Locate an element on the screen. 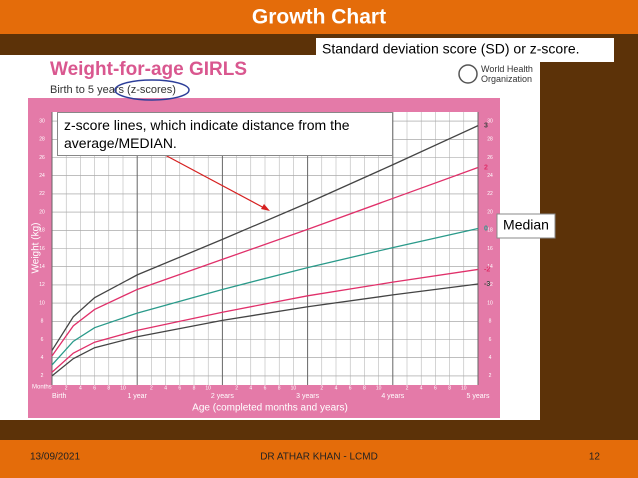  x-tick-label: 1 year is located at coordinates (137, 396).